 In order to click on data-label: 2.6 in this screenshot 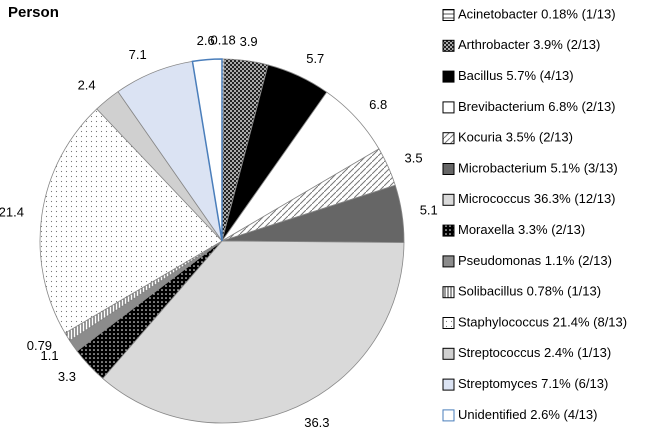, I will do `click(206, 40)`.